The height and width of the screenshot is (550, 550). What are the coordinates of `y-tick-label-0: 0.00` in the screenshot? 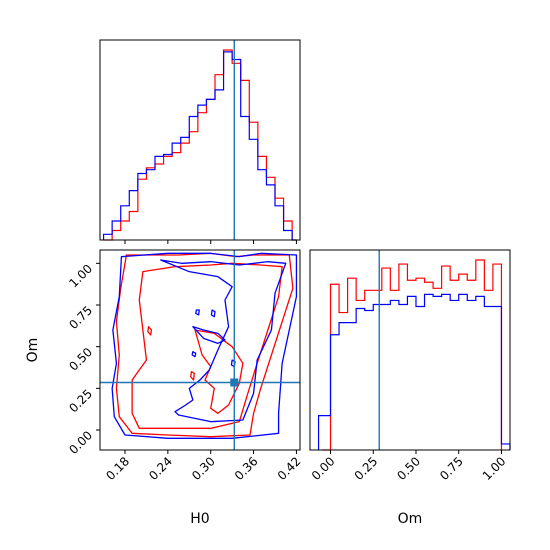 It's located at (80, 442).